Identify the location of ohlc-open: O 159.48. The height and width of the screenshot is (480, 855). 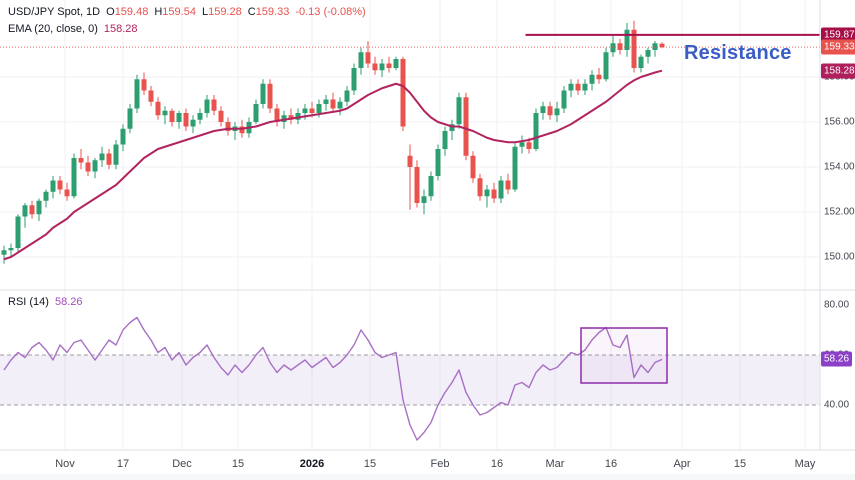
(127, 12).